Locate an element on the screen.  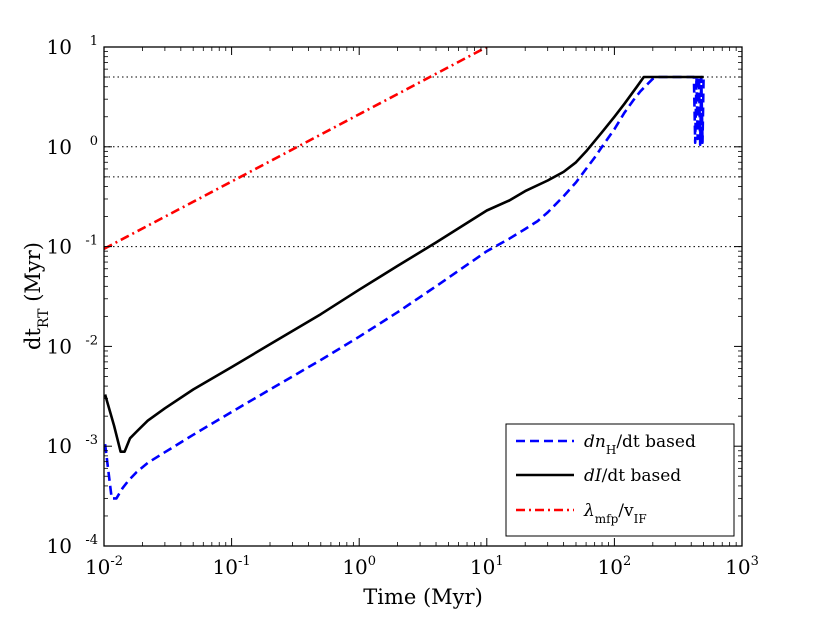
legend-label-dn-sub: H is located at coordinates (611, 450).